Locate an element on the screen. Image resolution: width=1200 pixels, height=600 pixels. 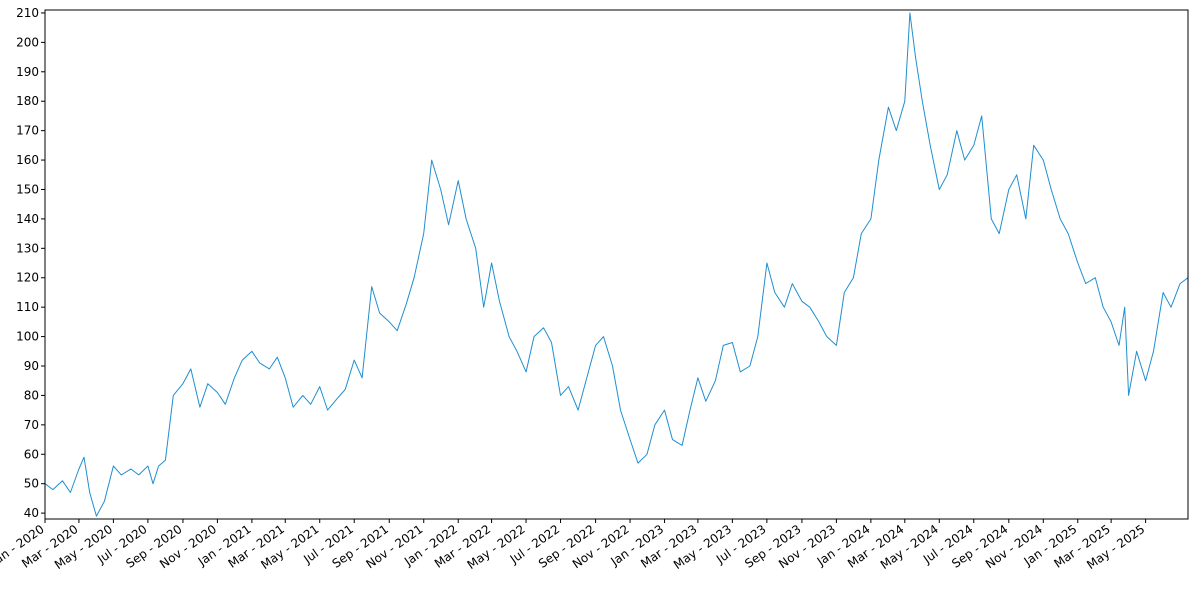
y-tick-label: 160 is located at coordinates (27, 160).